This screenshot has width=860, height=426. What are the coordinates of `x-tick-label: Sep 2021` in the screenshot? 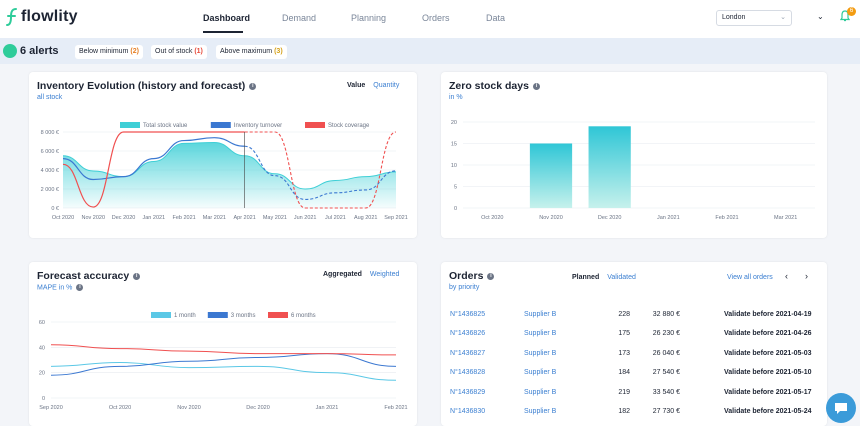 It's located at (396, 218).